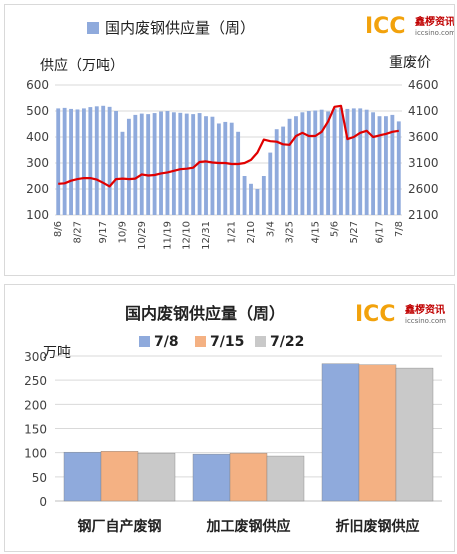 This screenshot has width=457, height=554. I want to click on y-tick-label: 0, so click(43, 502).